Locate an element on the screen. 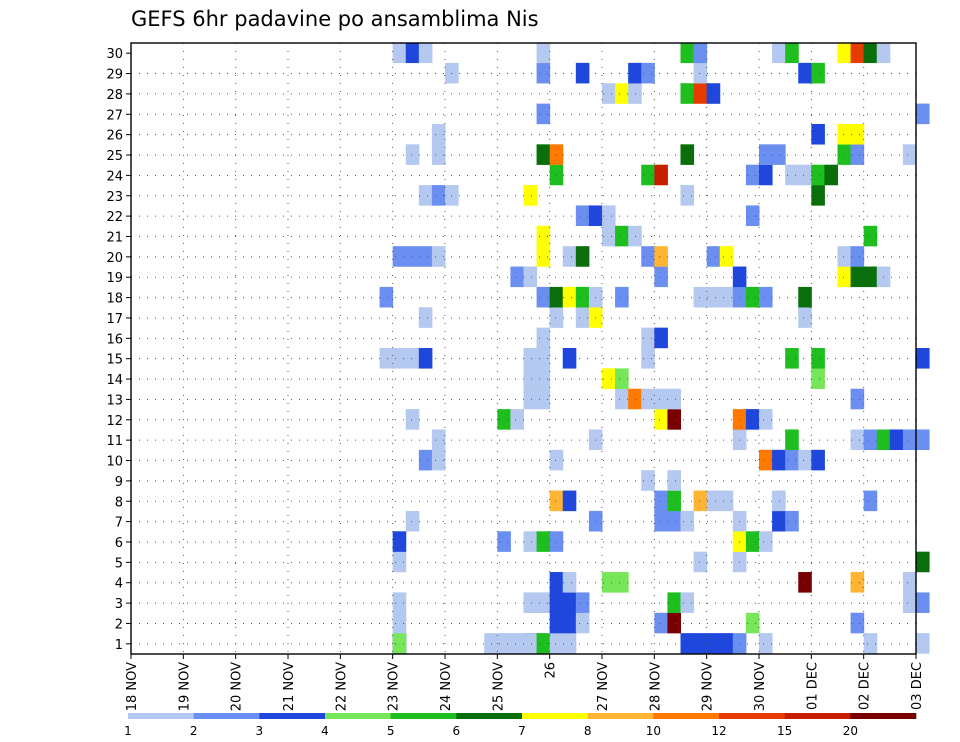 The width and height of the screenshot is (960, 742). y-tick-label: 25 is located at coordinates (114, 156).